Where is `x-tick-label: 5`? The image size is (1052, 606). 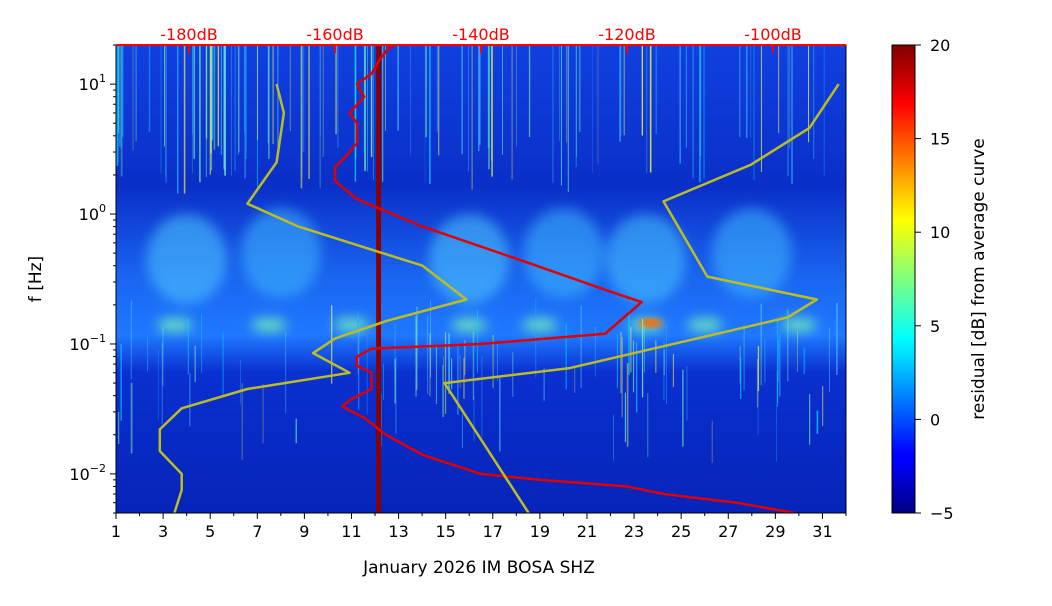
x-tick-label: 5 is located at coordinates (210, 531).